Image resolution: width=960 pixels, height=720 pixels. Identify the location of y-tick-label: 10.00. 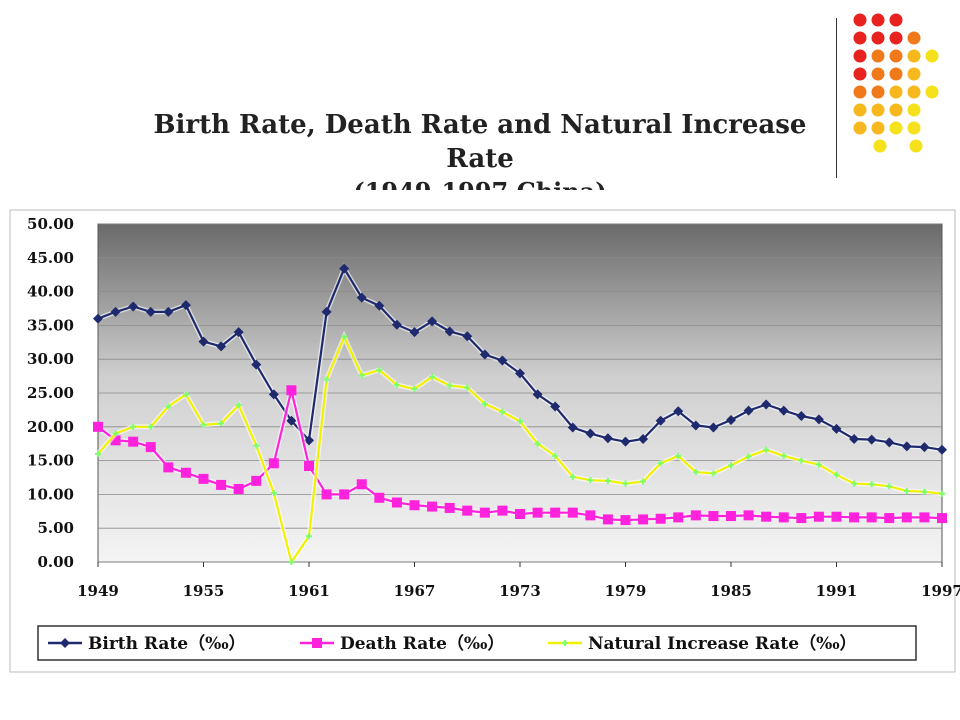
(50, 494).